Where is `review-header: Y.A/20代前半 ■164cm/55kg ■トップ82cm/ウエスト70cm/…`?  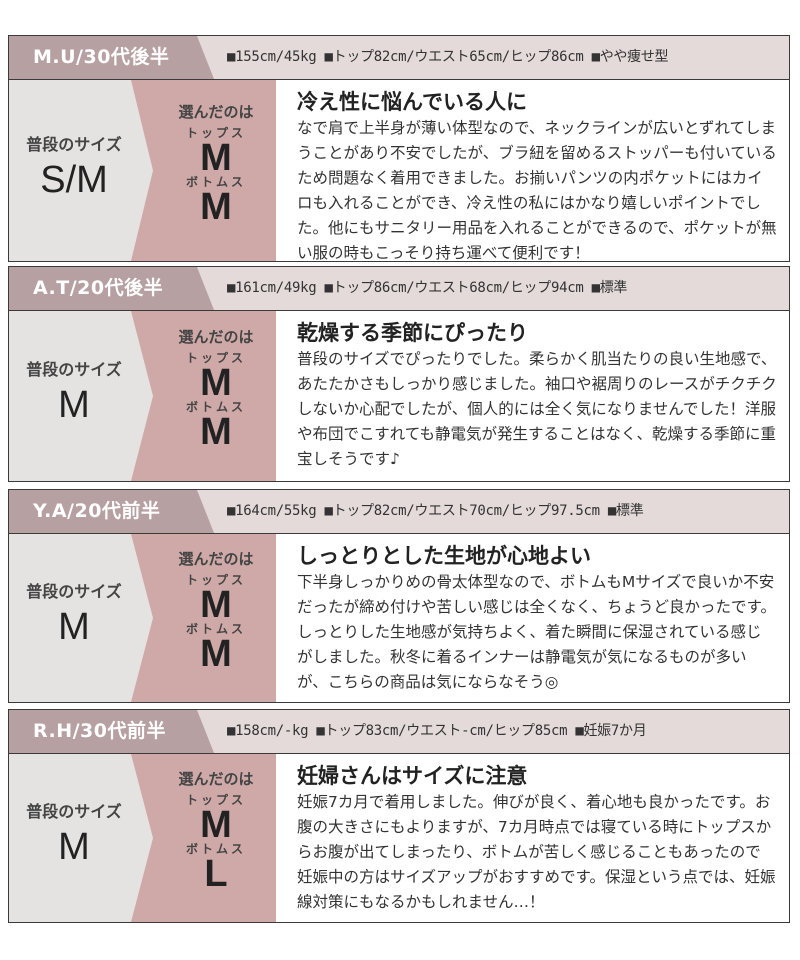 review-header: Y.A/20代前半 ■164cm/55kg ■トップ82cm/ウエスト70cm/… is located at coordinates (399, 512).